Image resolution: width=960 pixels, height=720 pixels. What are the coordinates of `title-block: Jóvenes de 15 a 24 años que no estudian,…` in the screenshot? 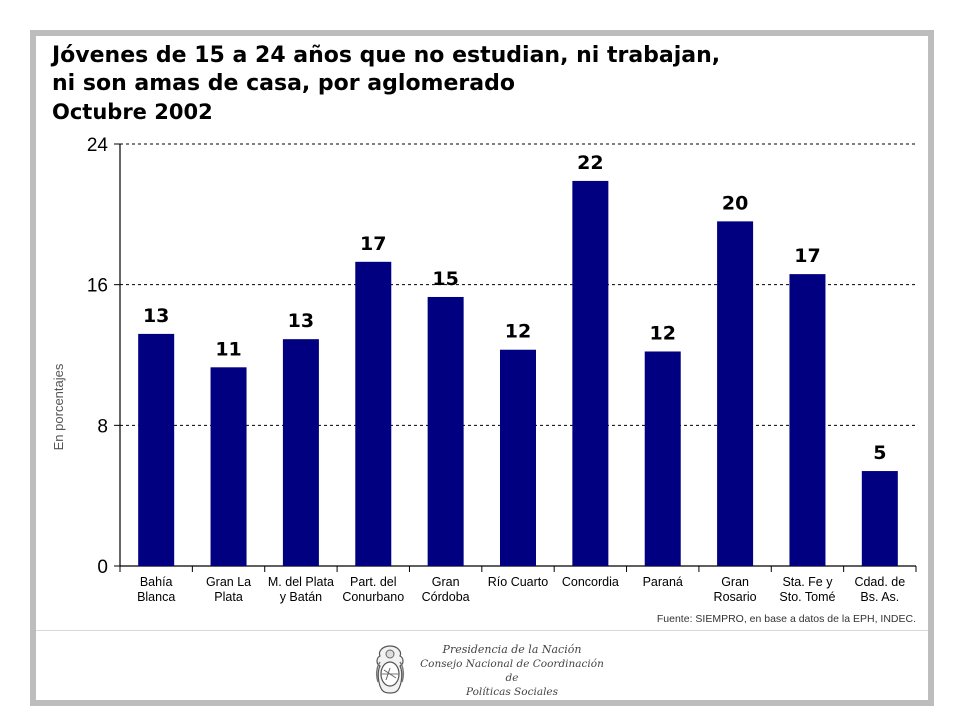 It's located at (482, 84).